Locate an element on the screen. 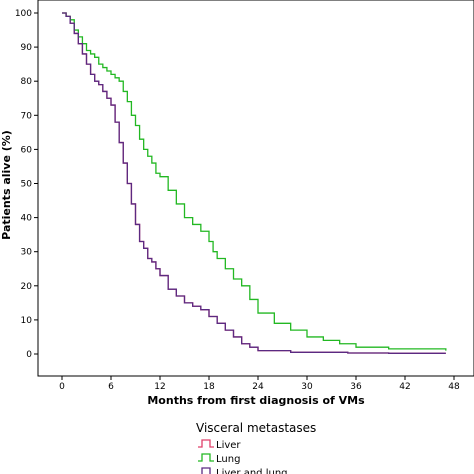 This screenshot has width=474, height=474. y-tick-label: 0 is located at coordinates (29, 355).